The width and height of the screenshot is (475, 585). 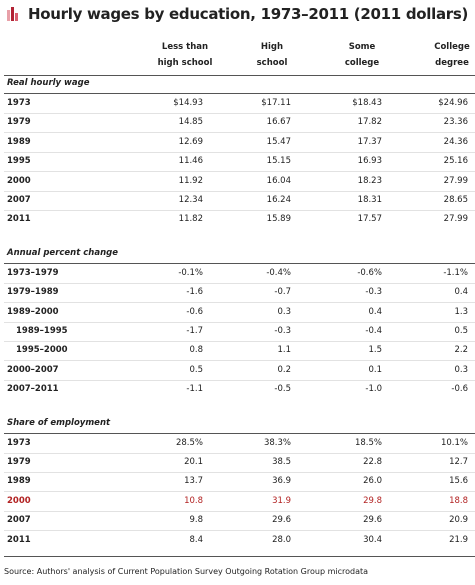 What do you see at coordinates (375, 350) in the screenshot?
I see `cell: 1.5` at bounding box center [375, 350].